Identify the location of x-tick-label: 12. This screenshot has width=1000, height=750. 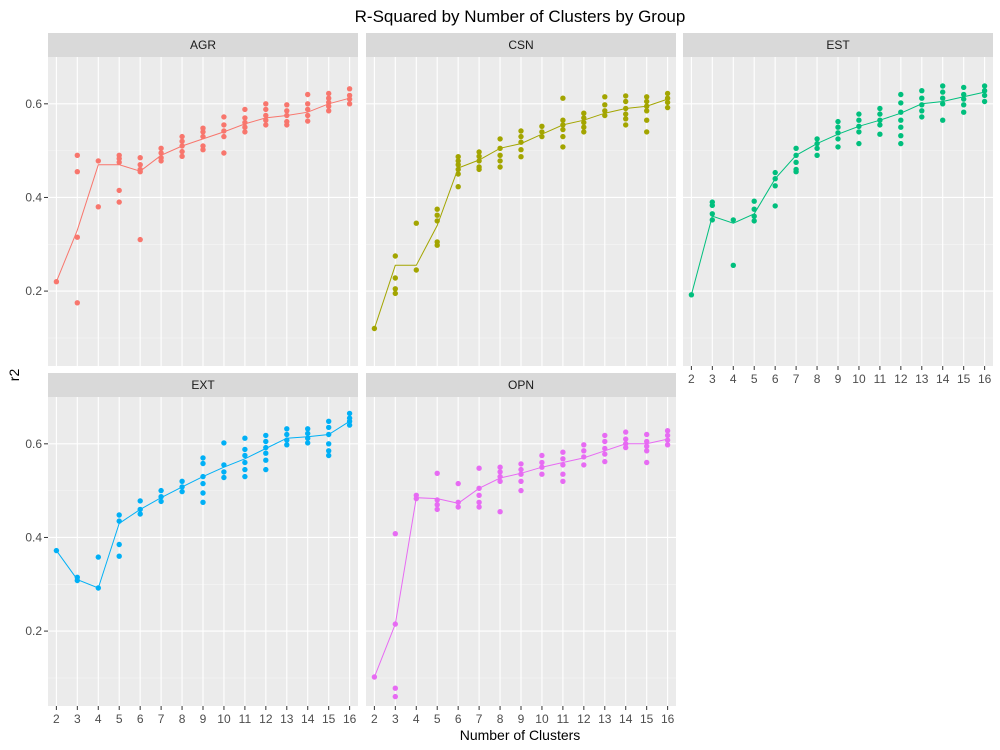
(266, 719).